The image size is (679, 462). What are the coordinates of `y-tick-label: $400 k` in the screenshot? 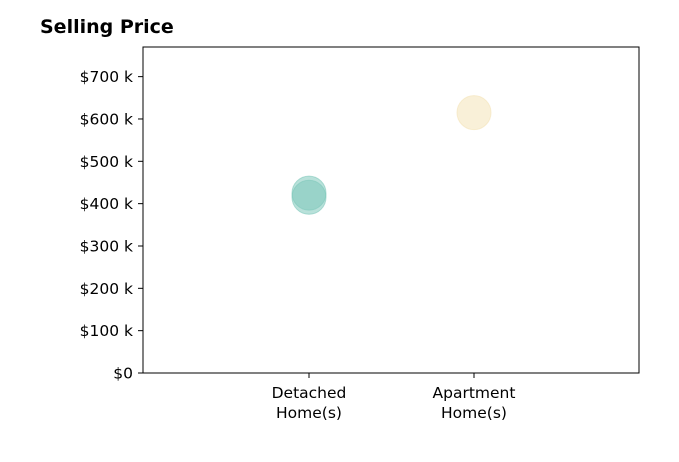 It's located at (106, 204).